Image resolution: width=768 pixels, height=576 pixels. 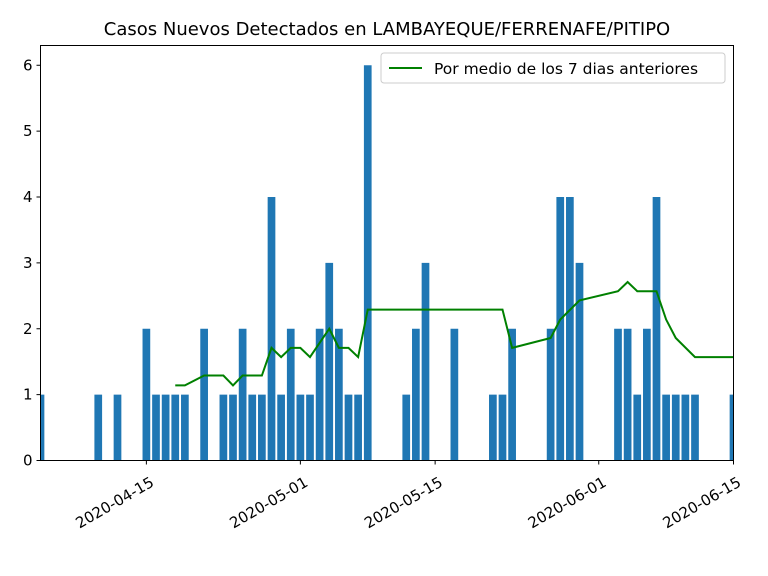 What do you see at coordinates (28, 65) in the screenshot?
I see `y-tick-label: 6` at bounding box center [28, 65].